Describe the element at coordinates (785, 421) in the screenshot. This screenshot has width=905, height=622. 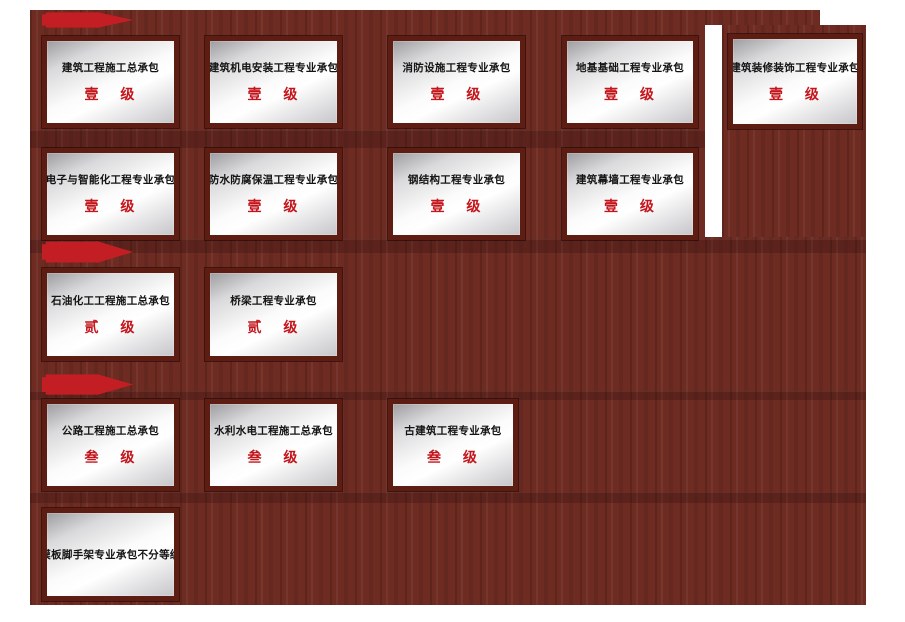
I see `backdrop-right-lower` at that location.